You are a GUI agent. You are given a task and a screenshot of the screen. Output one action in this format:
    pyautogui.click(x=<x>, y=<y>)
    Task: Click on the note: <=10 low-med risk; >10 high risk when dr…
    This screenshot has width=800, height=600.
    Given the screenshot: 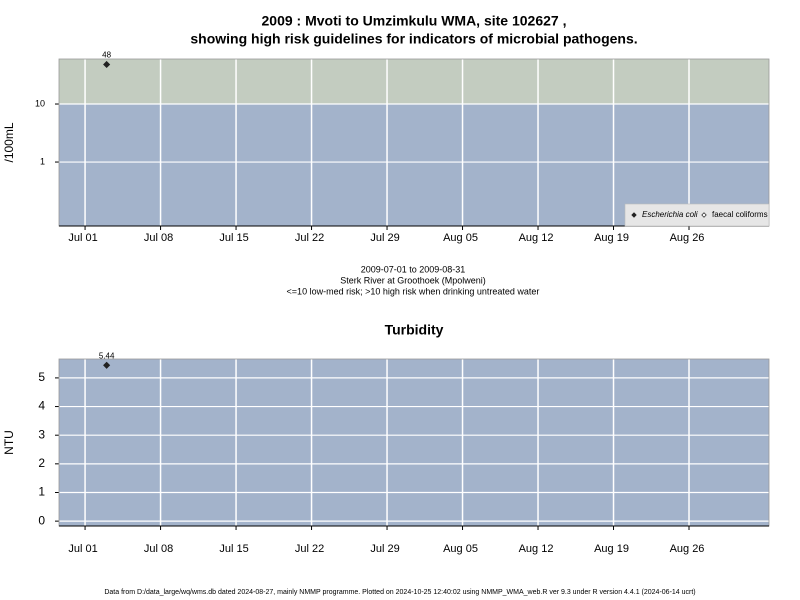 What is the action you would take?
    pyautogui.click(x=413, y=291)
    